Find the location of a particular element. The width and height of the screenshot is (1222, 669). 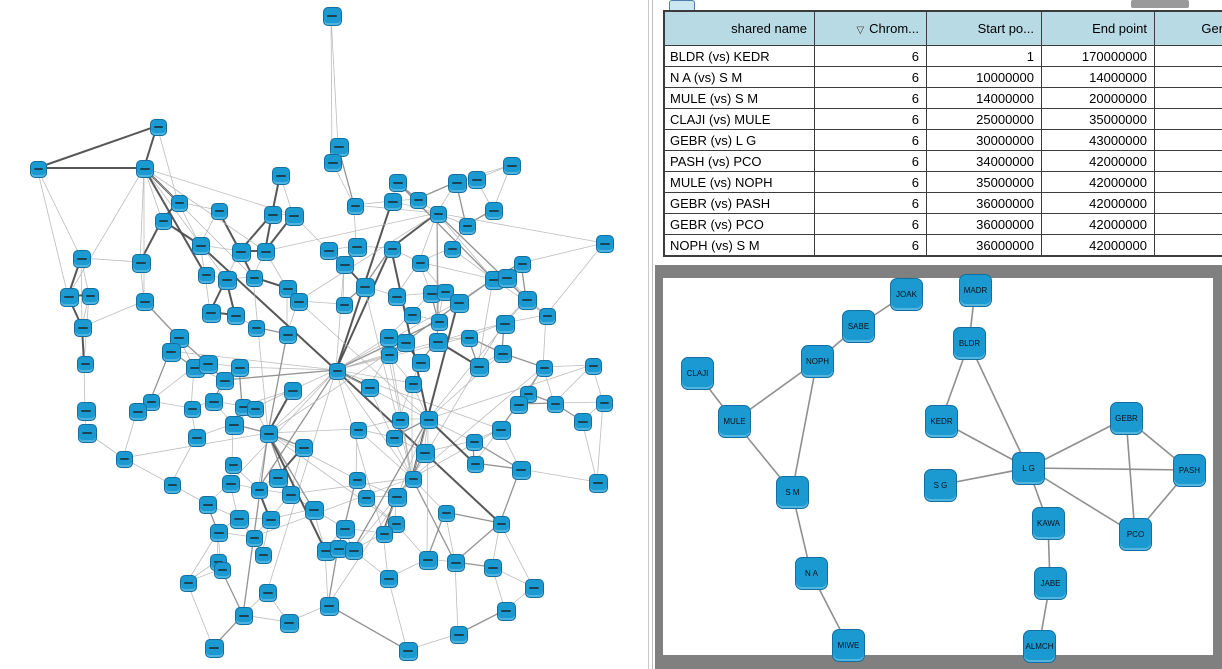

table-cell: 14000000 is located at coordinates (1098, 77).